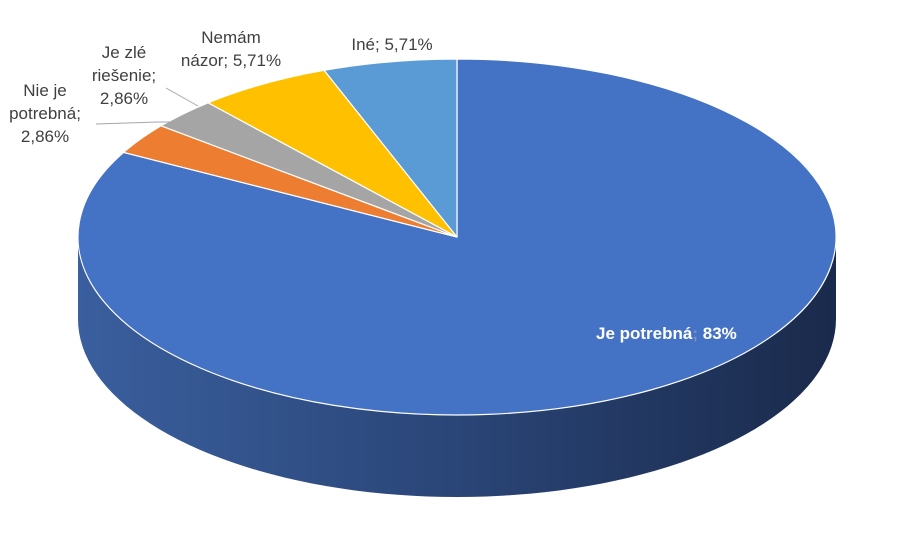 This screenshot has height=555, width=907. I want to click on data-label-4: Nemám názor; 5,71%, so click(231, 49).